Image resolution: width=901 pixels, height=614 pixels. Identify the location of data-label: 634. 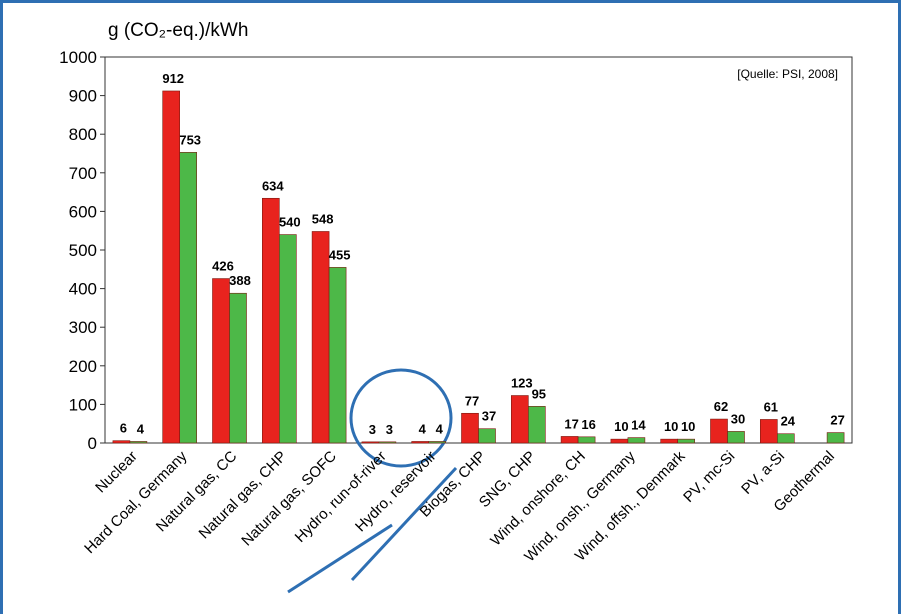
(273, 185).